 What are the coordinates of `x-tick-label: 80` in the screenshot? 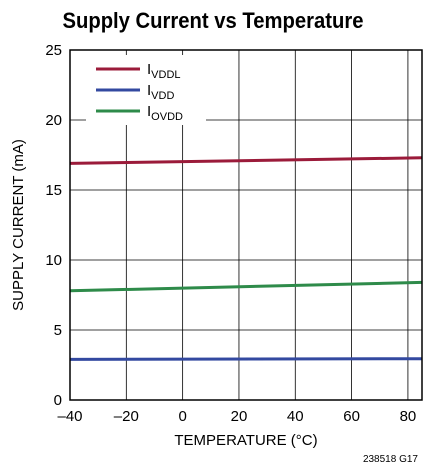 It's located at (408, 416).